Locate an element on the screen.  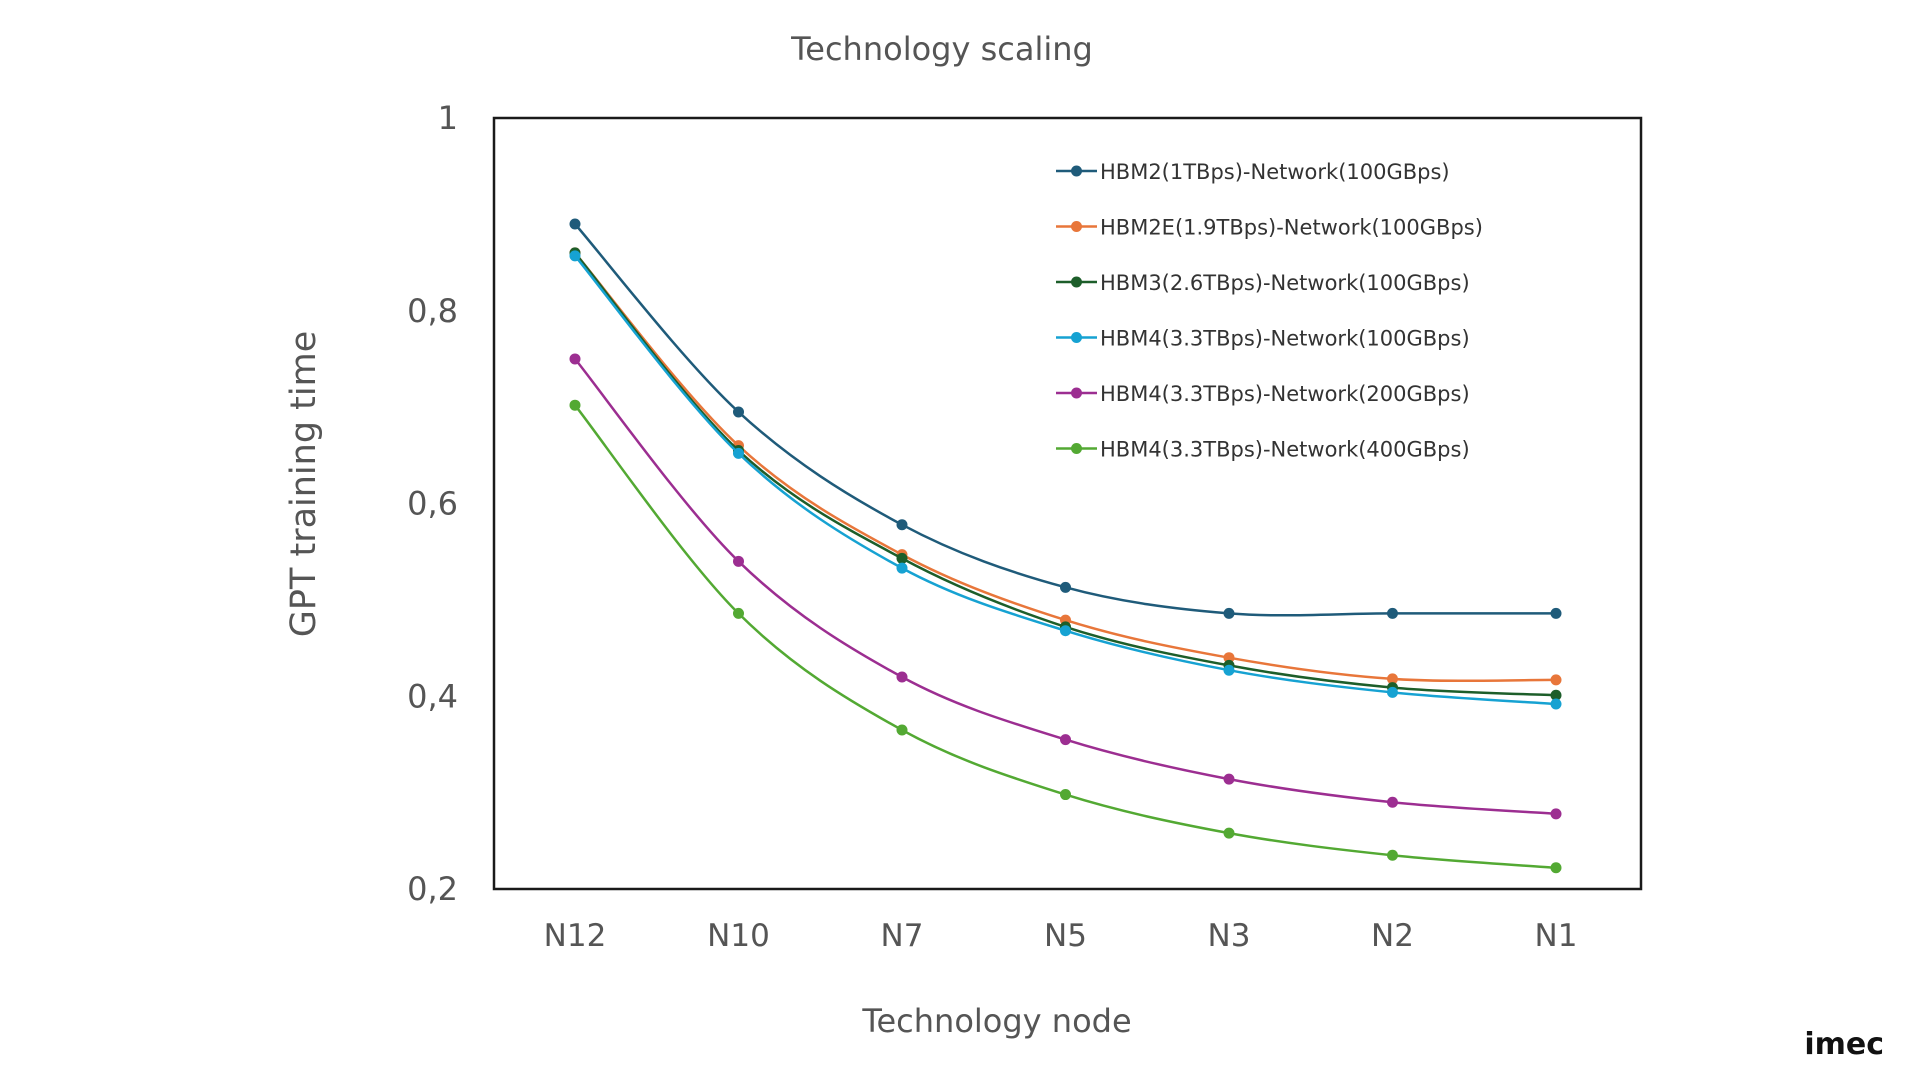
legend-item: HBM2E(1.9TBps)-Network(100GBps) is located at coordinates (1269, 228).